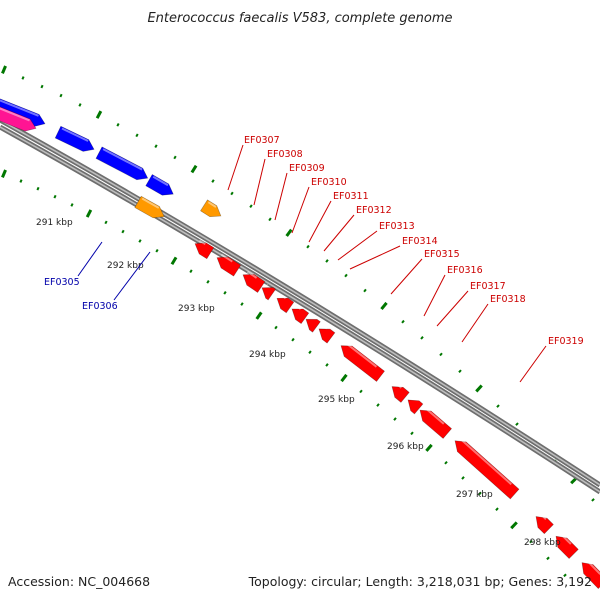 The height and width of the screenshot is (600, 600). What do you see at coordinates (329, 182) in the screenshot?
I see `gene-label-ef0310: EF0310` at bounding box center [329, 182].